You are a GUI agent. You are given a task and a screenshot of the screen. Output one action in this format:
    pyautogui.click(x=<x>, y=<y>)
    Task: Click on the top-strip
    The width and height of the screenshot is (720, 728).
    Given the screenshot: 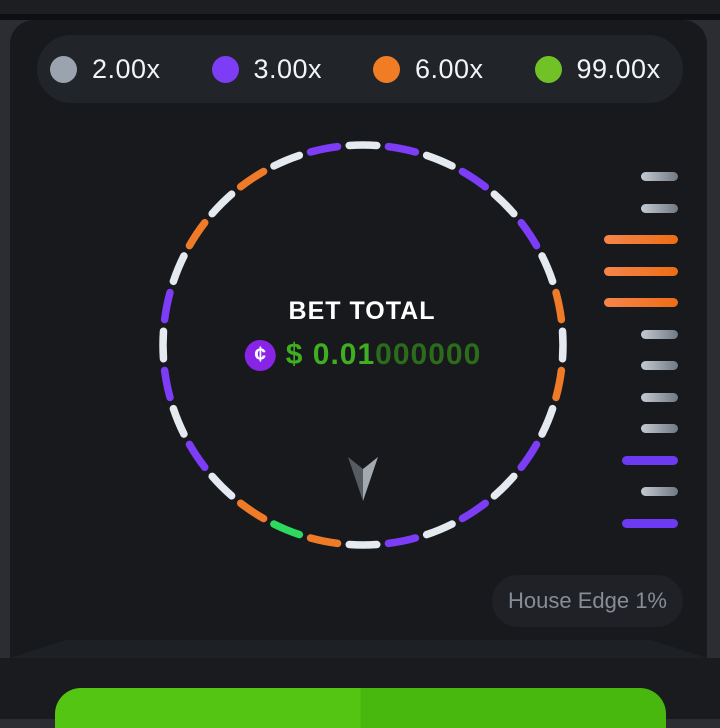 What is the action you would take?
    pyautogui.click(x=360, y=7)
    